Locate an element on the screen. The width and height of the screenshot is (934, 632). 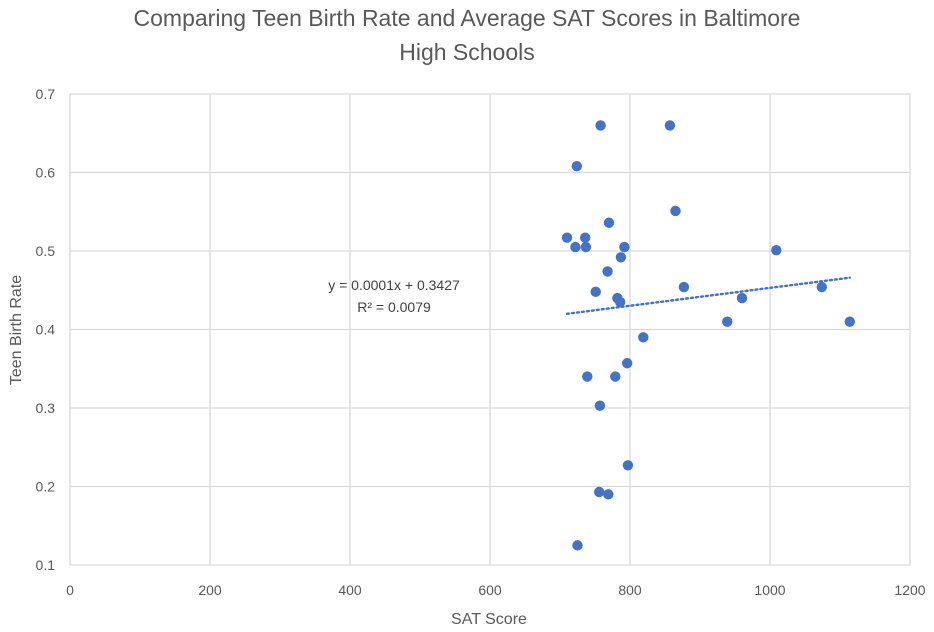
trendline-equation: y = 0.0001x + 0.3427 is located at coordinates (394, 285).